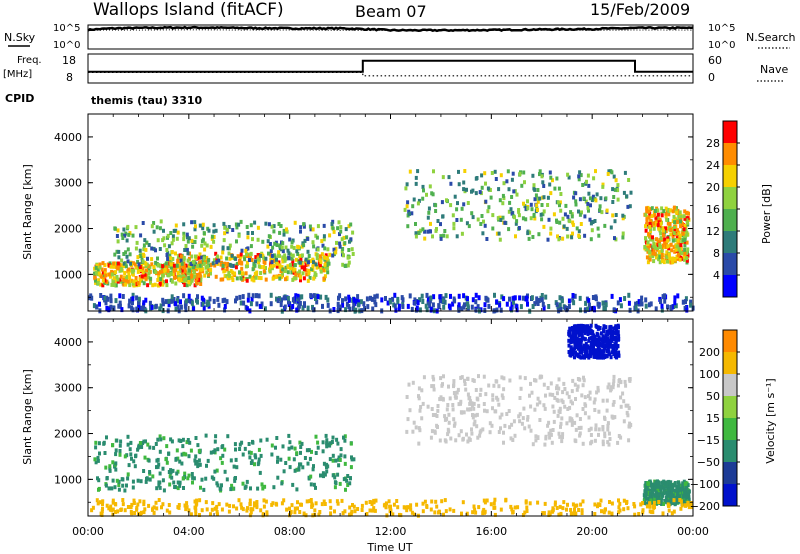 Image resolution: width=800 pixels, height=554 pixels. What do you see at coordinates (68, 229) in the screenshot?
I see `y-tick-label: 2000` at bounding box center [68, 229].